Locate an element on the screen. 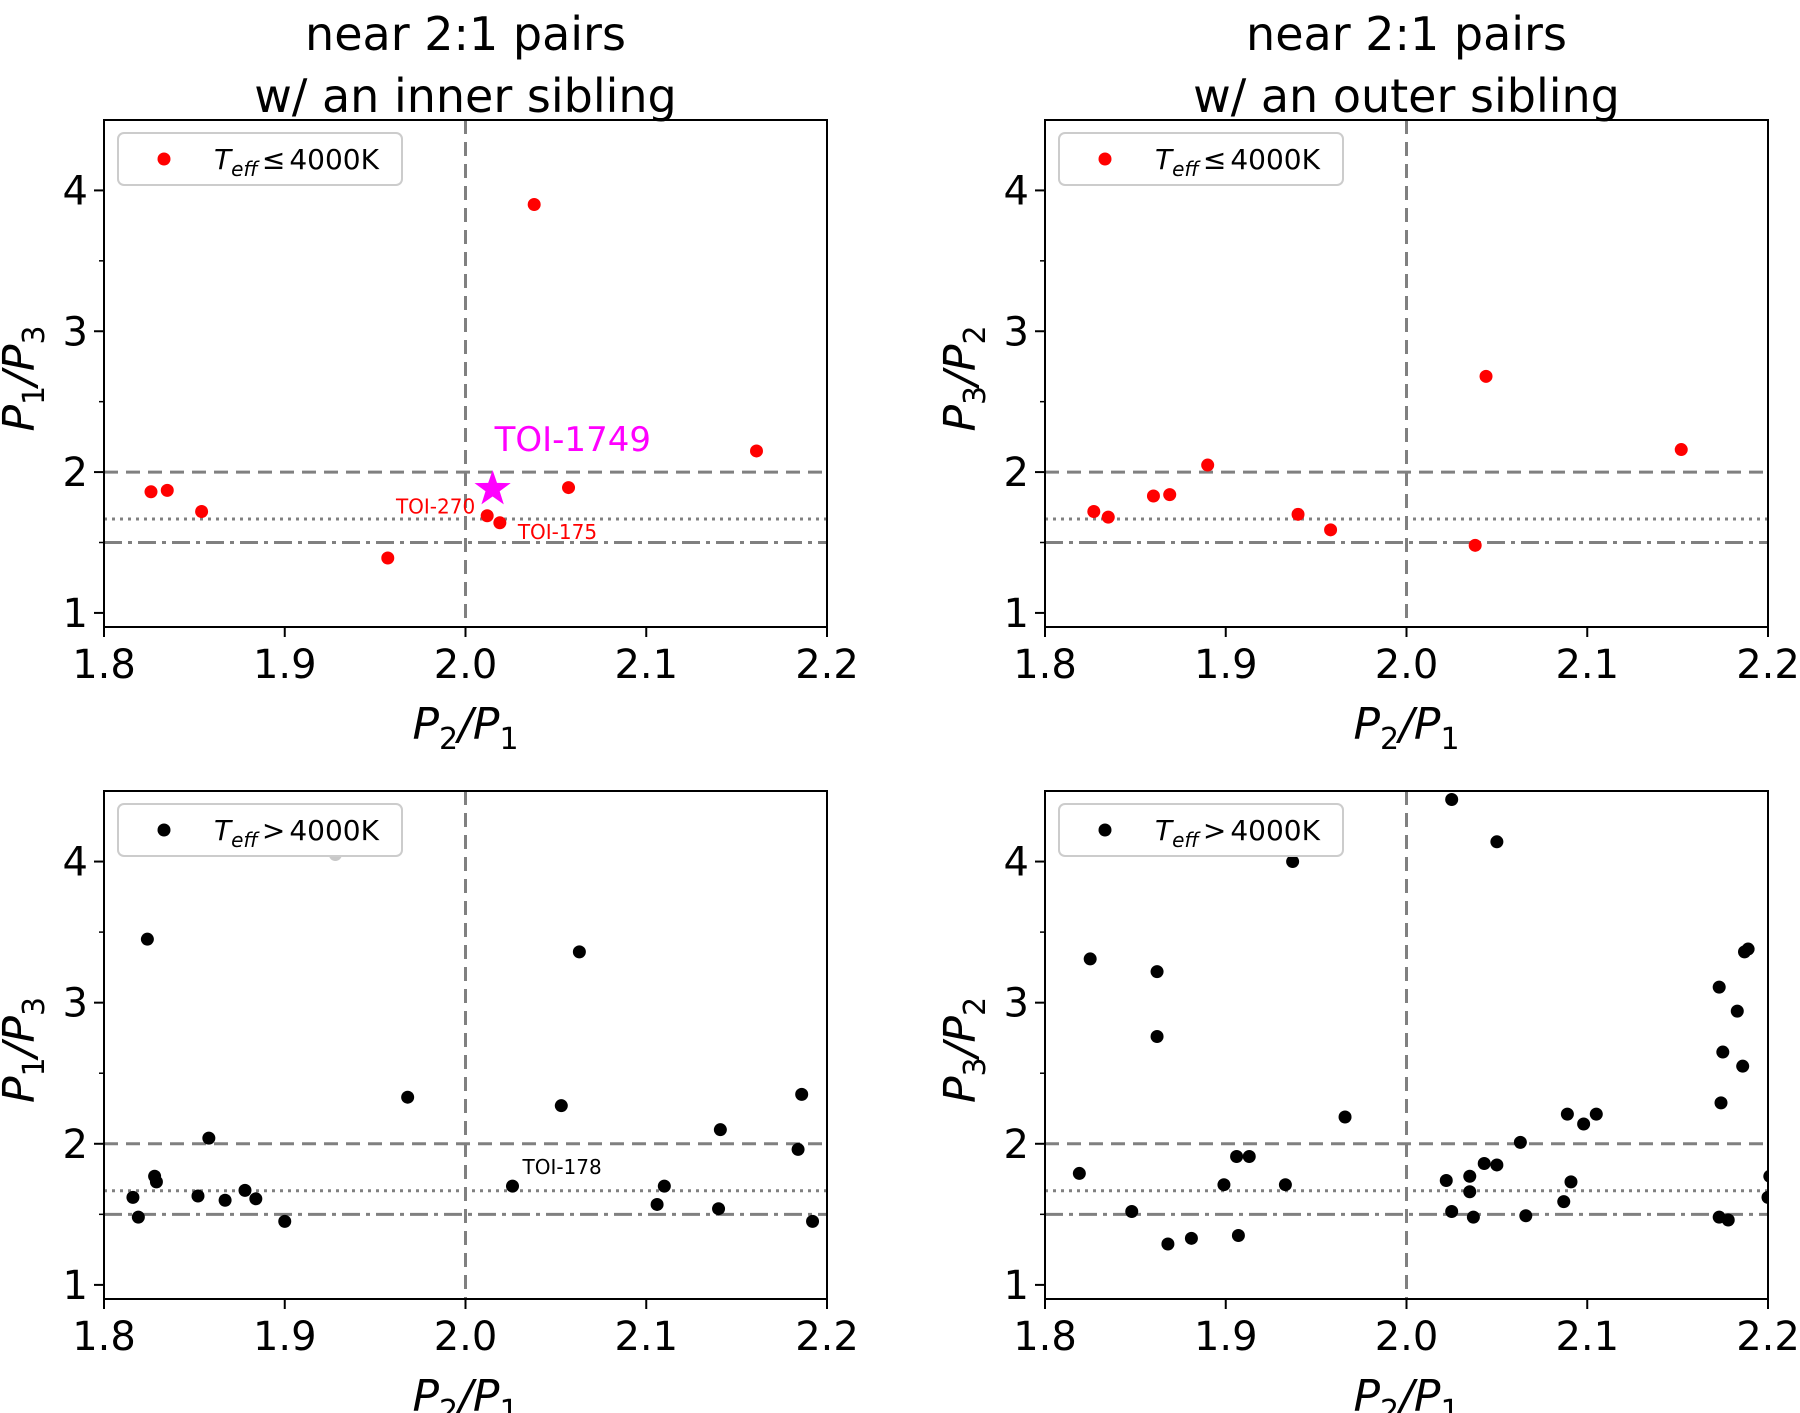 Image resolution: width=1800 pixels, height=1413 pixels. legend-label: Teff ≤4000K is located at coordinates (1238, 162).